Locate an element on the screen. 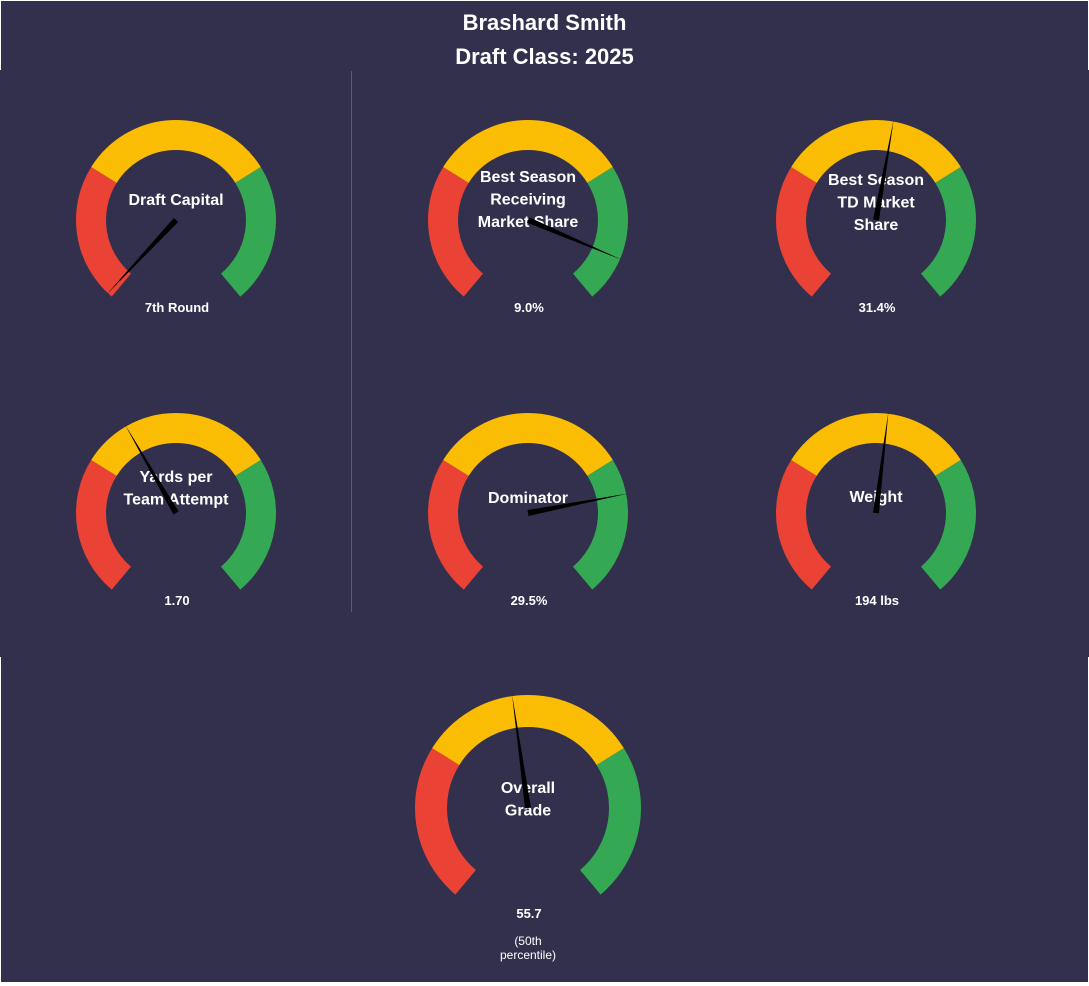 This screenshot has width=1089, height=986. draft-capital-green-segment is located at coordinates (248, 232).